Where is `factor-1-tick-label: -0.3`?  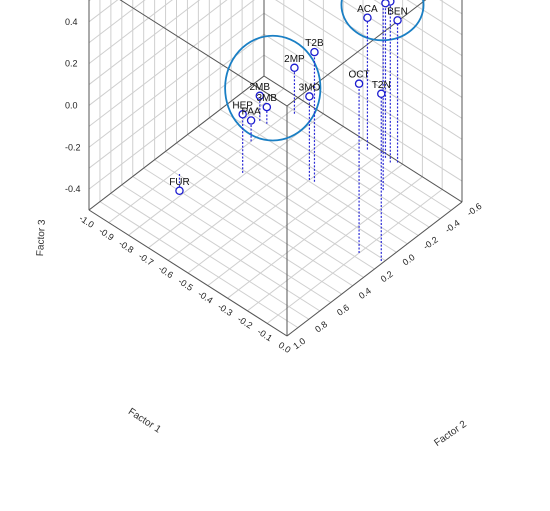
factor-1-tick-label: -0.3 is located at coordinates (225, 309).